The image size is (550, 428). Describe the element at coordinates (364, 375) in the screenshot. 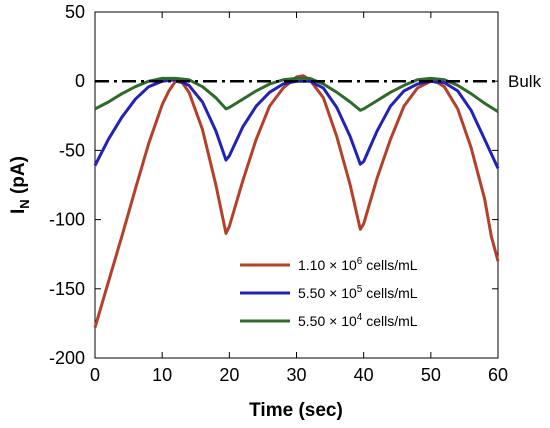

I see `x-tick-label: 40` at that location.